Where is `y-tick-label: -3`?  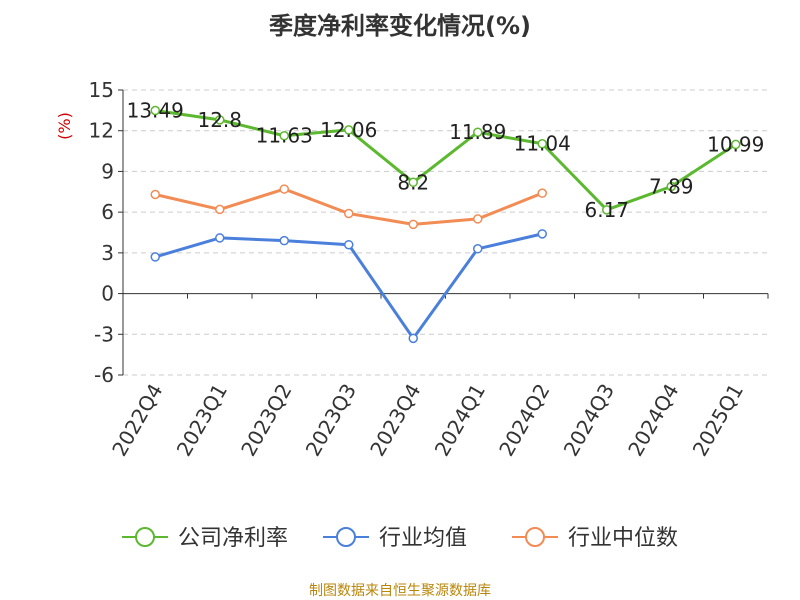
y-tick-label: -3 is located at coordinates (104, 334).